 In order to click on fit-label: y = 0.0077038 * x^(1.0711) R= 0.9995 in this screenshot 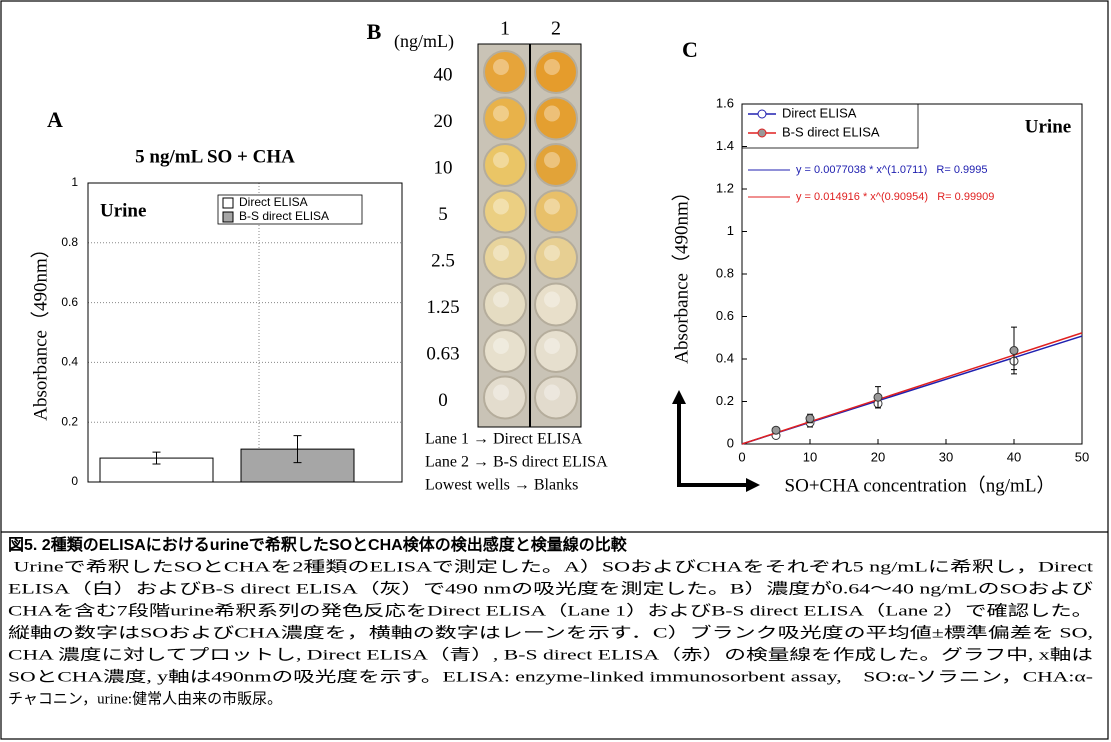, I will do `click(891, 170)`.